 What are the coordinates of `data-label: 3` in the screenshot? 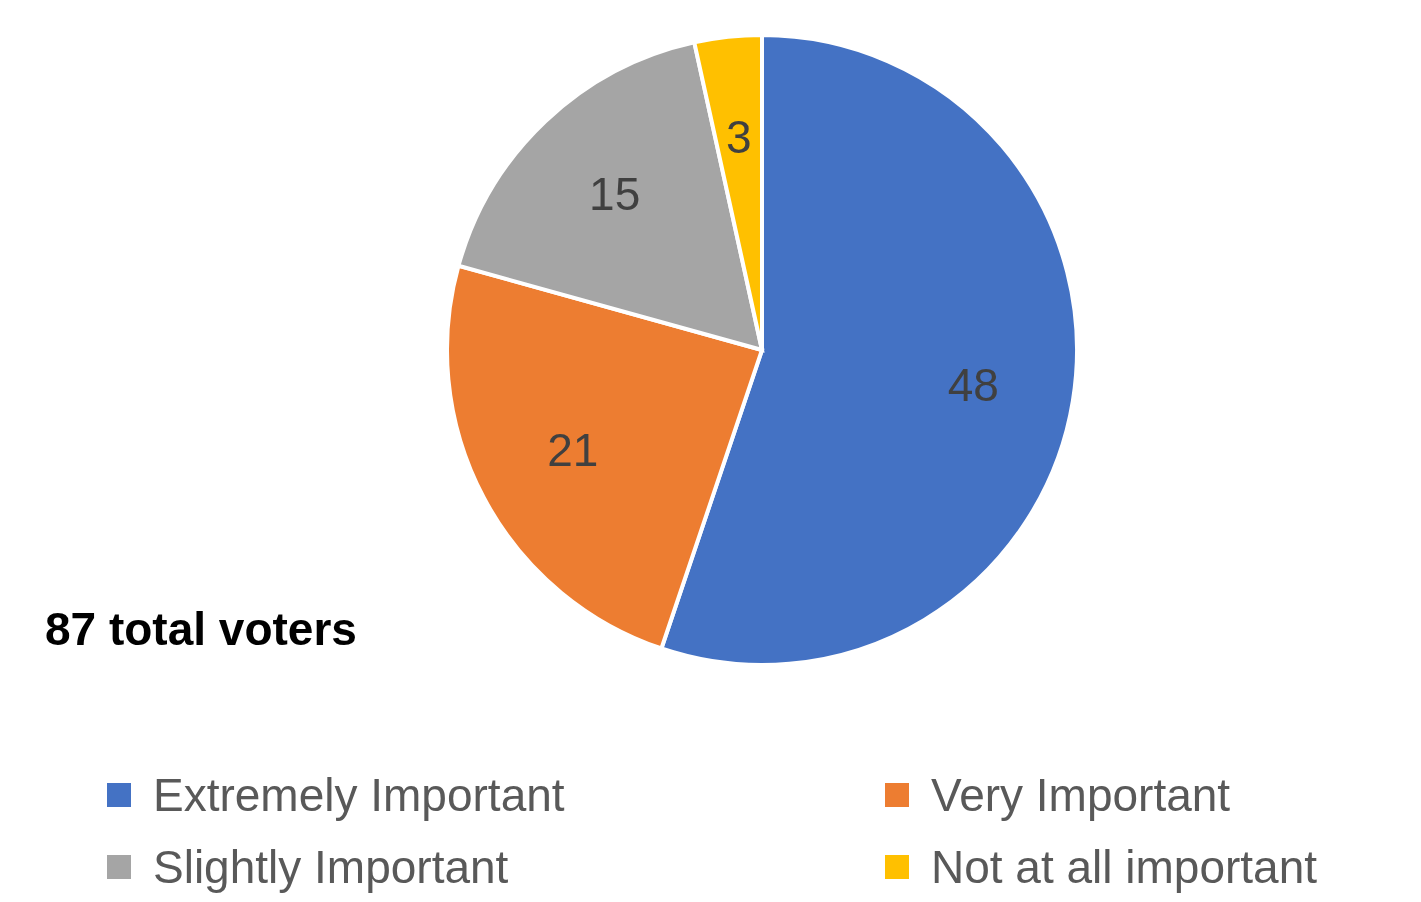 It's located at (739, 137).